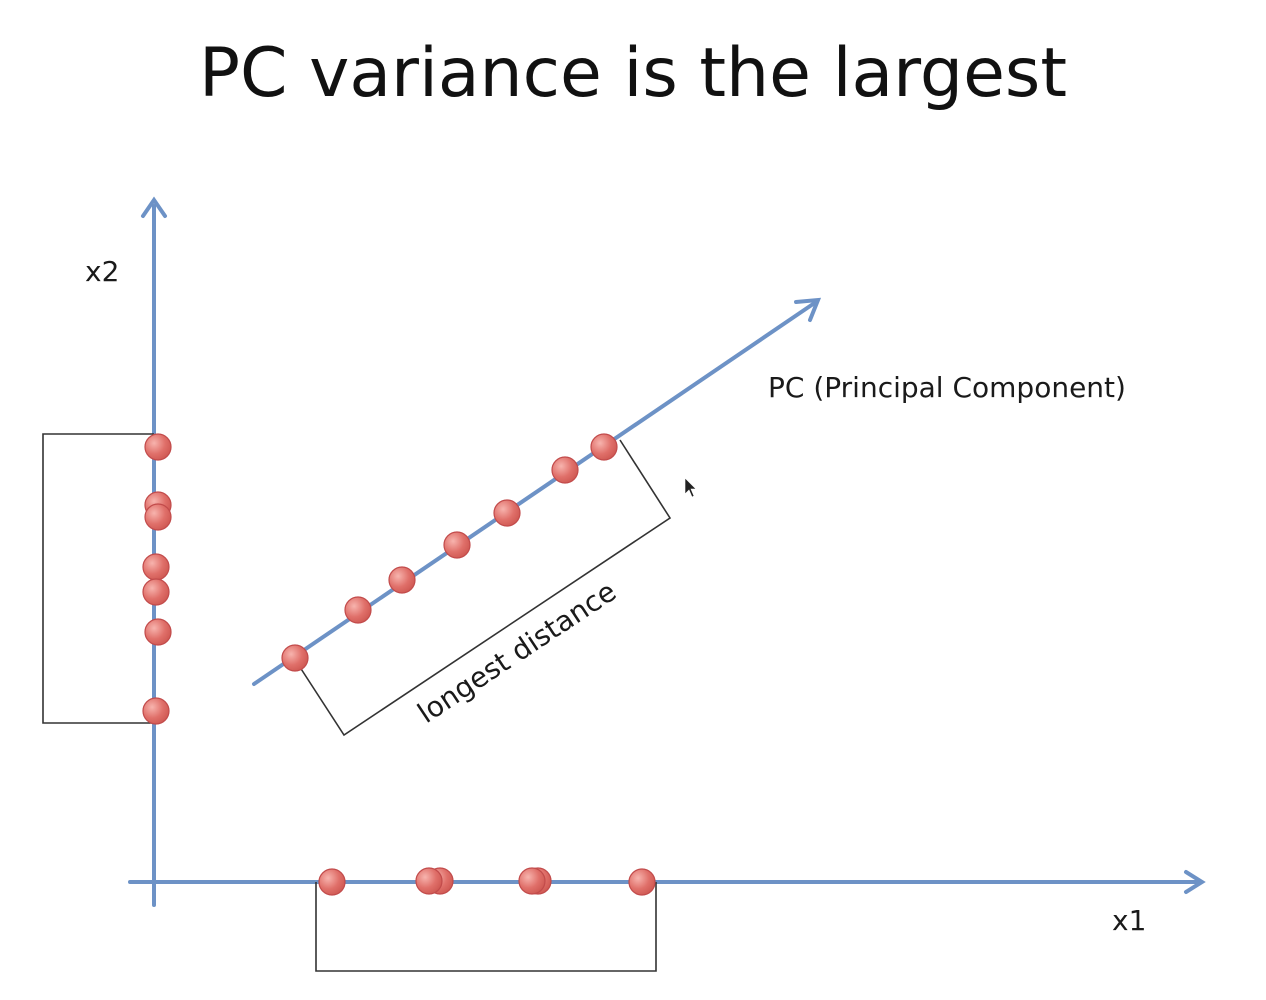  What do you see at coordinates (486, 927) in the screenshot?
I see `x1-range-bracket` at bounding box center [486, 927].